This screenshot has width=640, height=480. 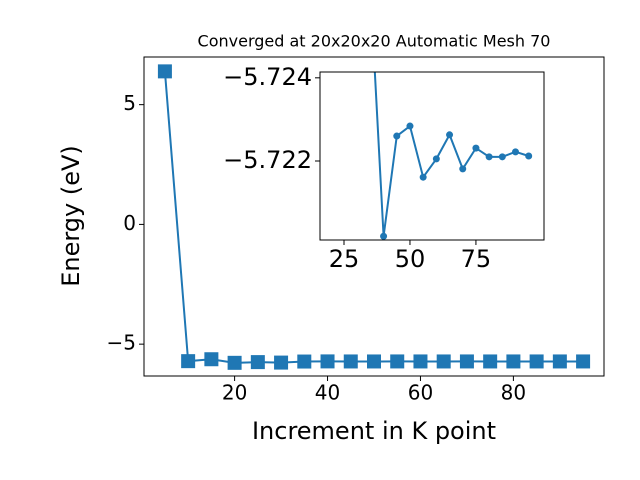 I want to click on y-tick-label: −5, so click(x=121, y=343).